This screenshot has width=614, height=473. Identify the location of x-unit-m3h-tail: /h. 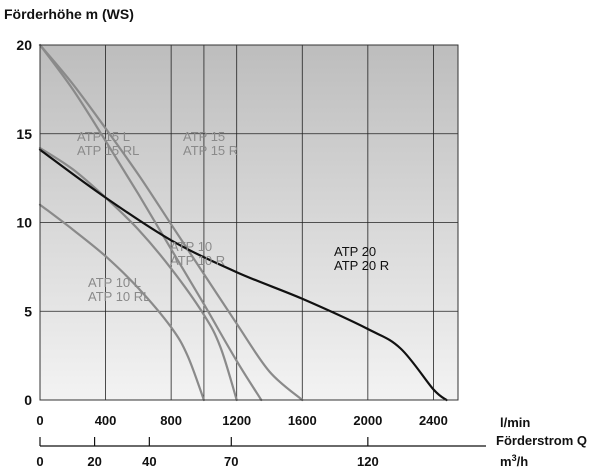
(523, 461).